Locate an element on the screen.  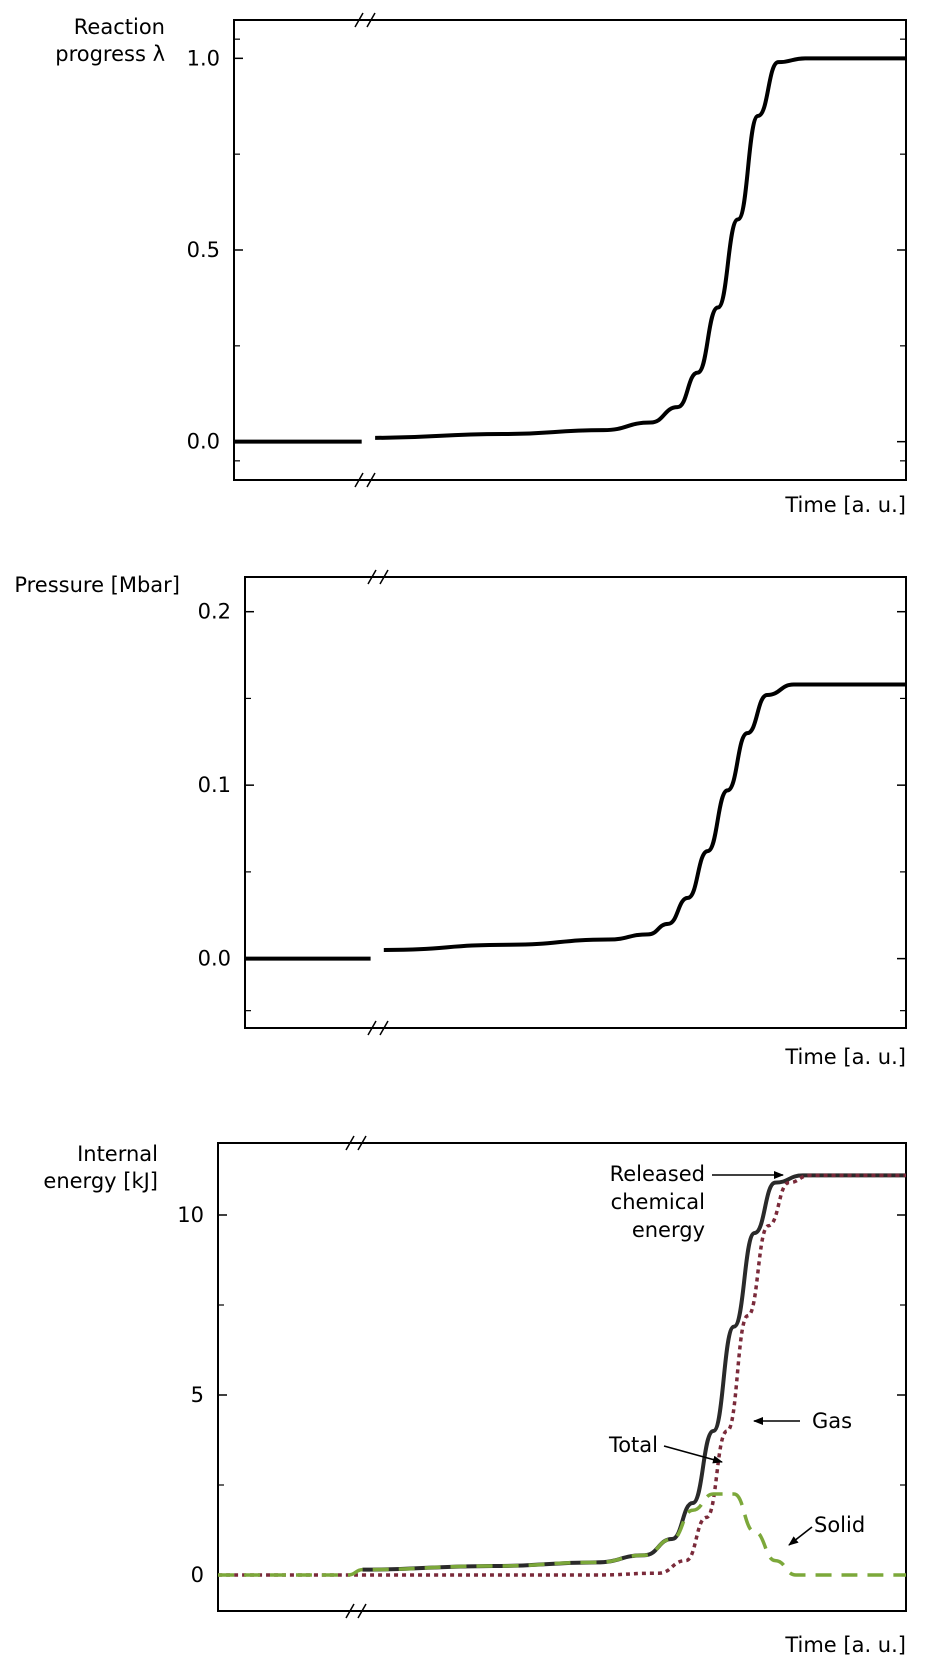
series-line-total is located at coordinates (634, 1372).